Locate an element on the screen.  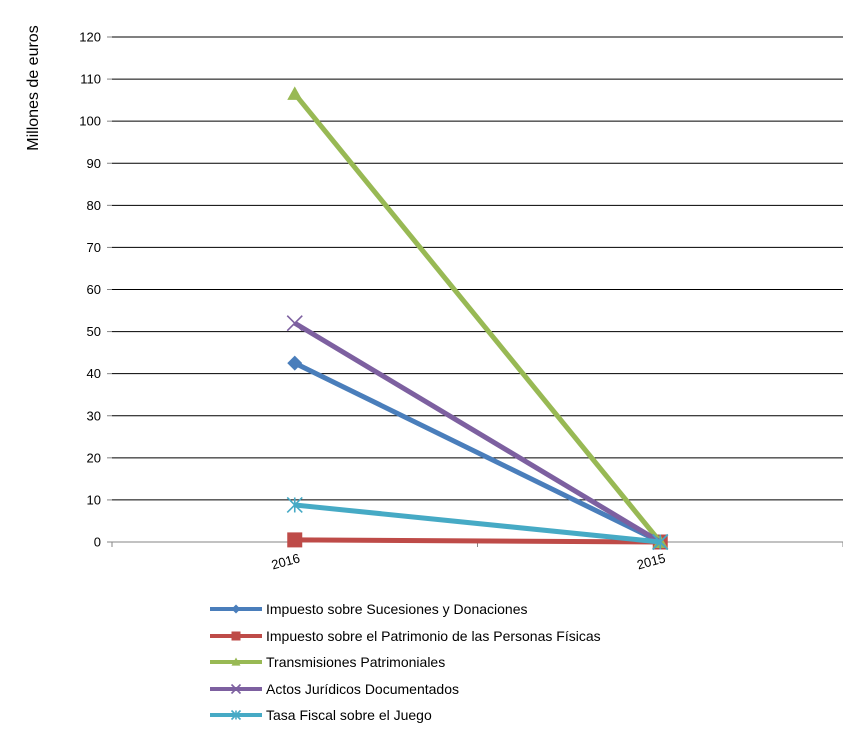
legend-item: Actos Jurídicos Documentados is located at coordinates (404, 689).